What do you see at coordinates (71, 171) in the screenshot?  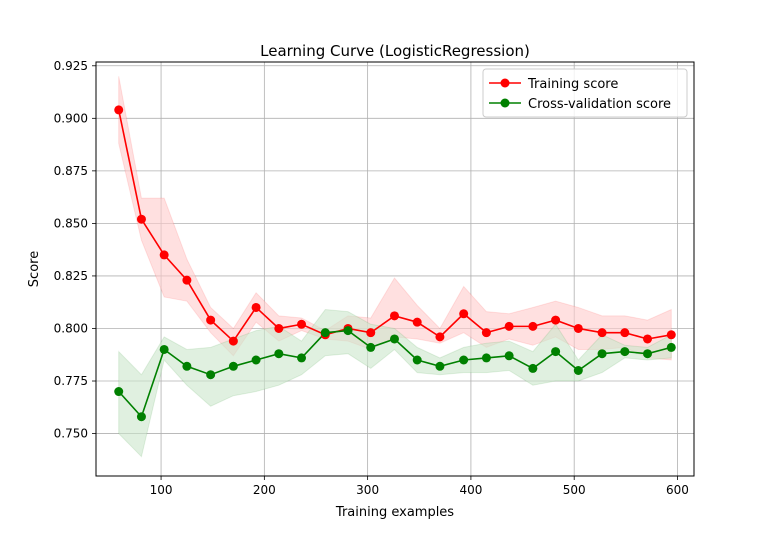 I see `y-tick-label: 0.875` at bounding box center [71, 171].